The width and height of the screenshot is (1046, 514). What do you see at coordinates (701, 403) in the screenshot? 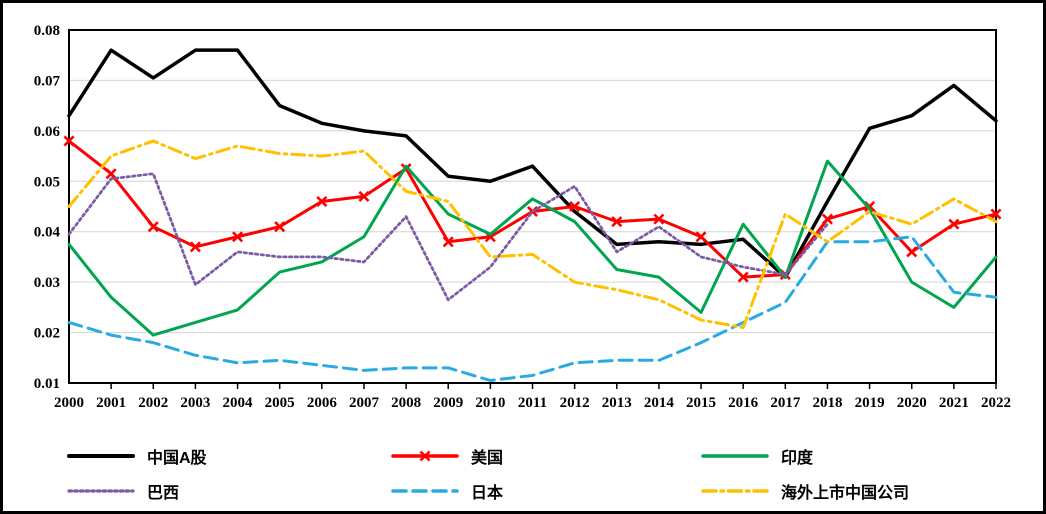
I see `x-axis-tick-label: 2015` at bounding box center [701, 403].